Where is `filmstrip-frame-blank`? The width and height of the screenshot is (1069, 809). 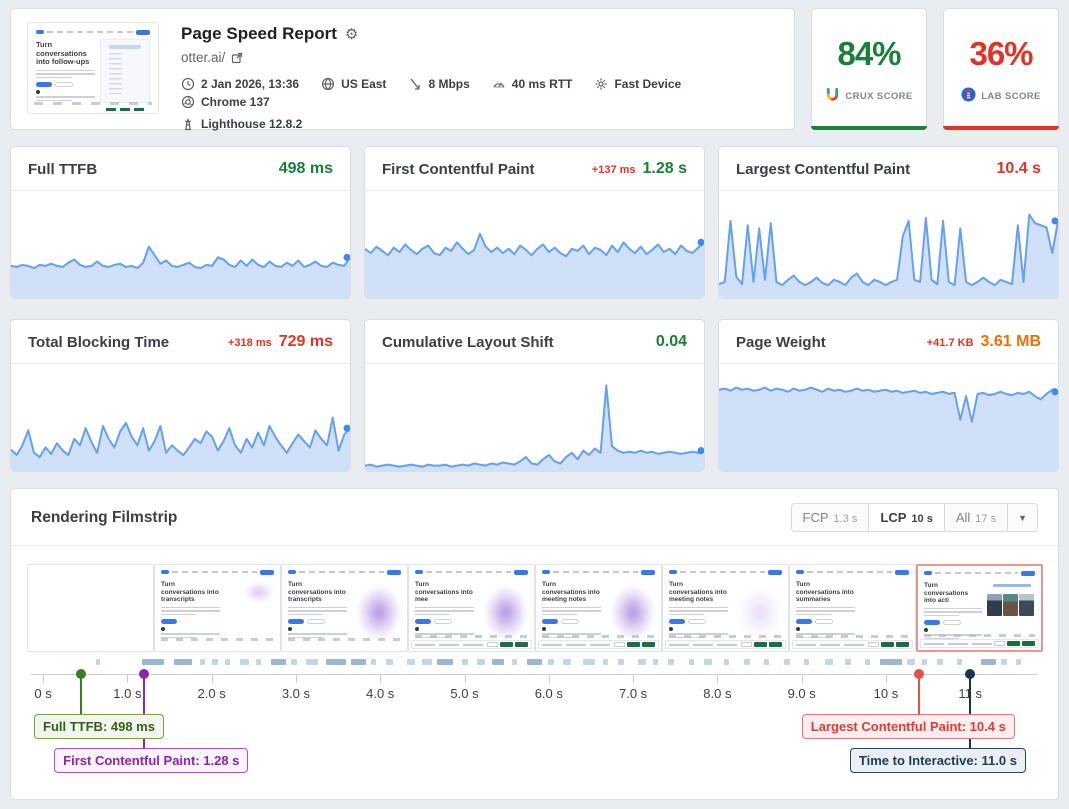
filmstrip-frame-blank is located at coordinates (90, 608).